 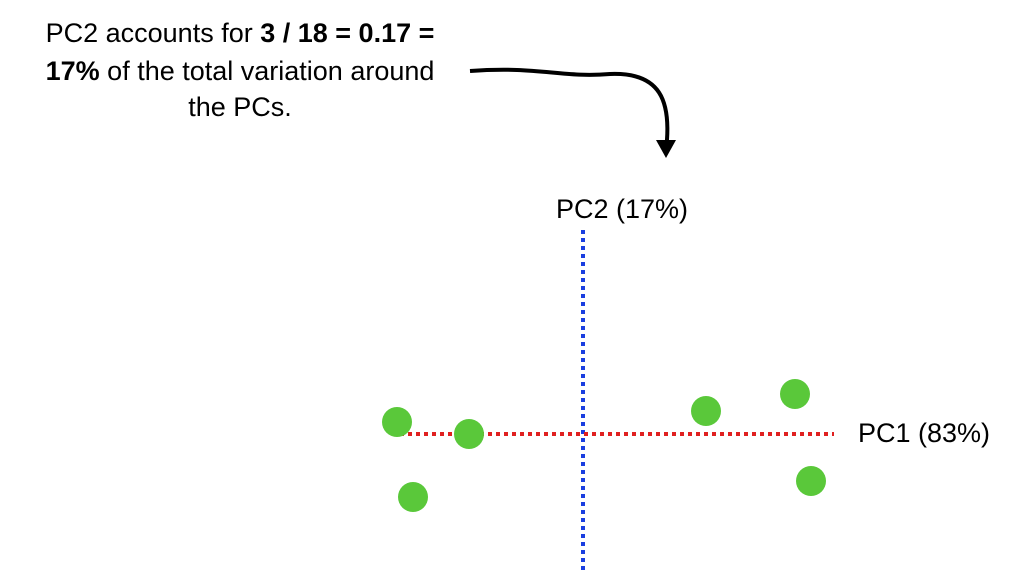 I want to click on annotation-text: of the total variation around, so click(x=270, y=71).